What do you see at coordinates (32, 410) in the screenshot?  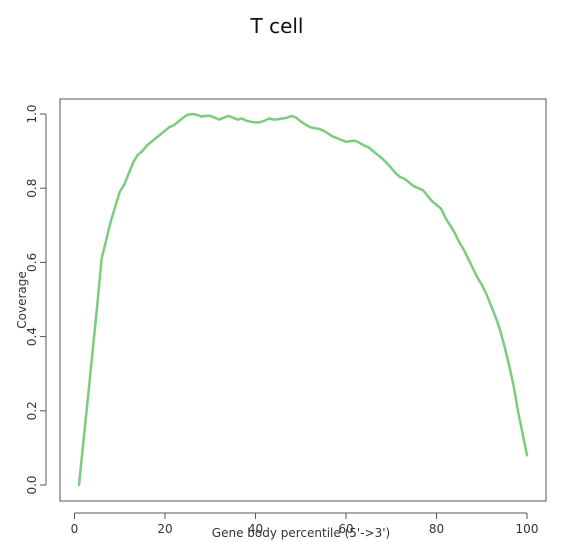 I see `y-tick-label: 0.2` at bounding box center [32, 410].